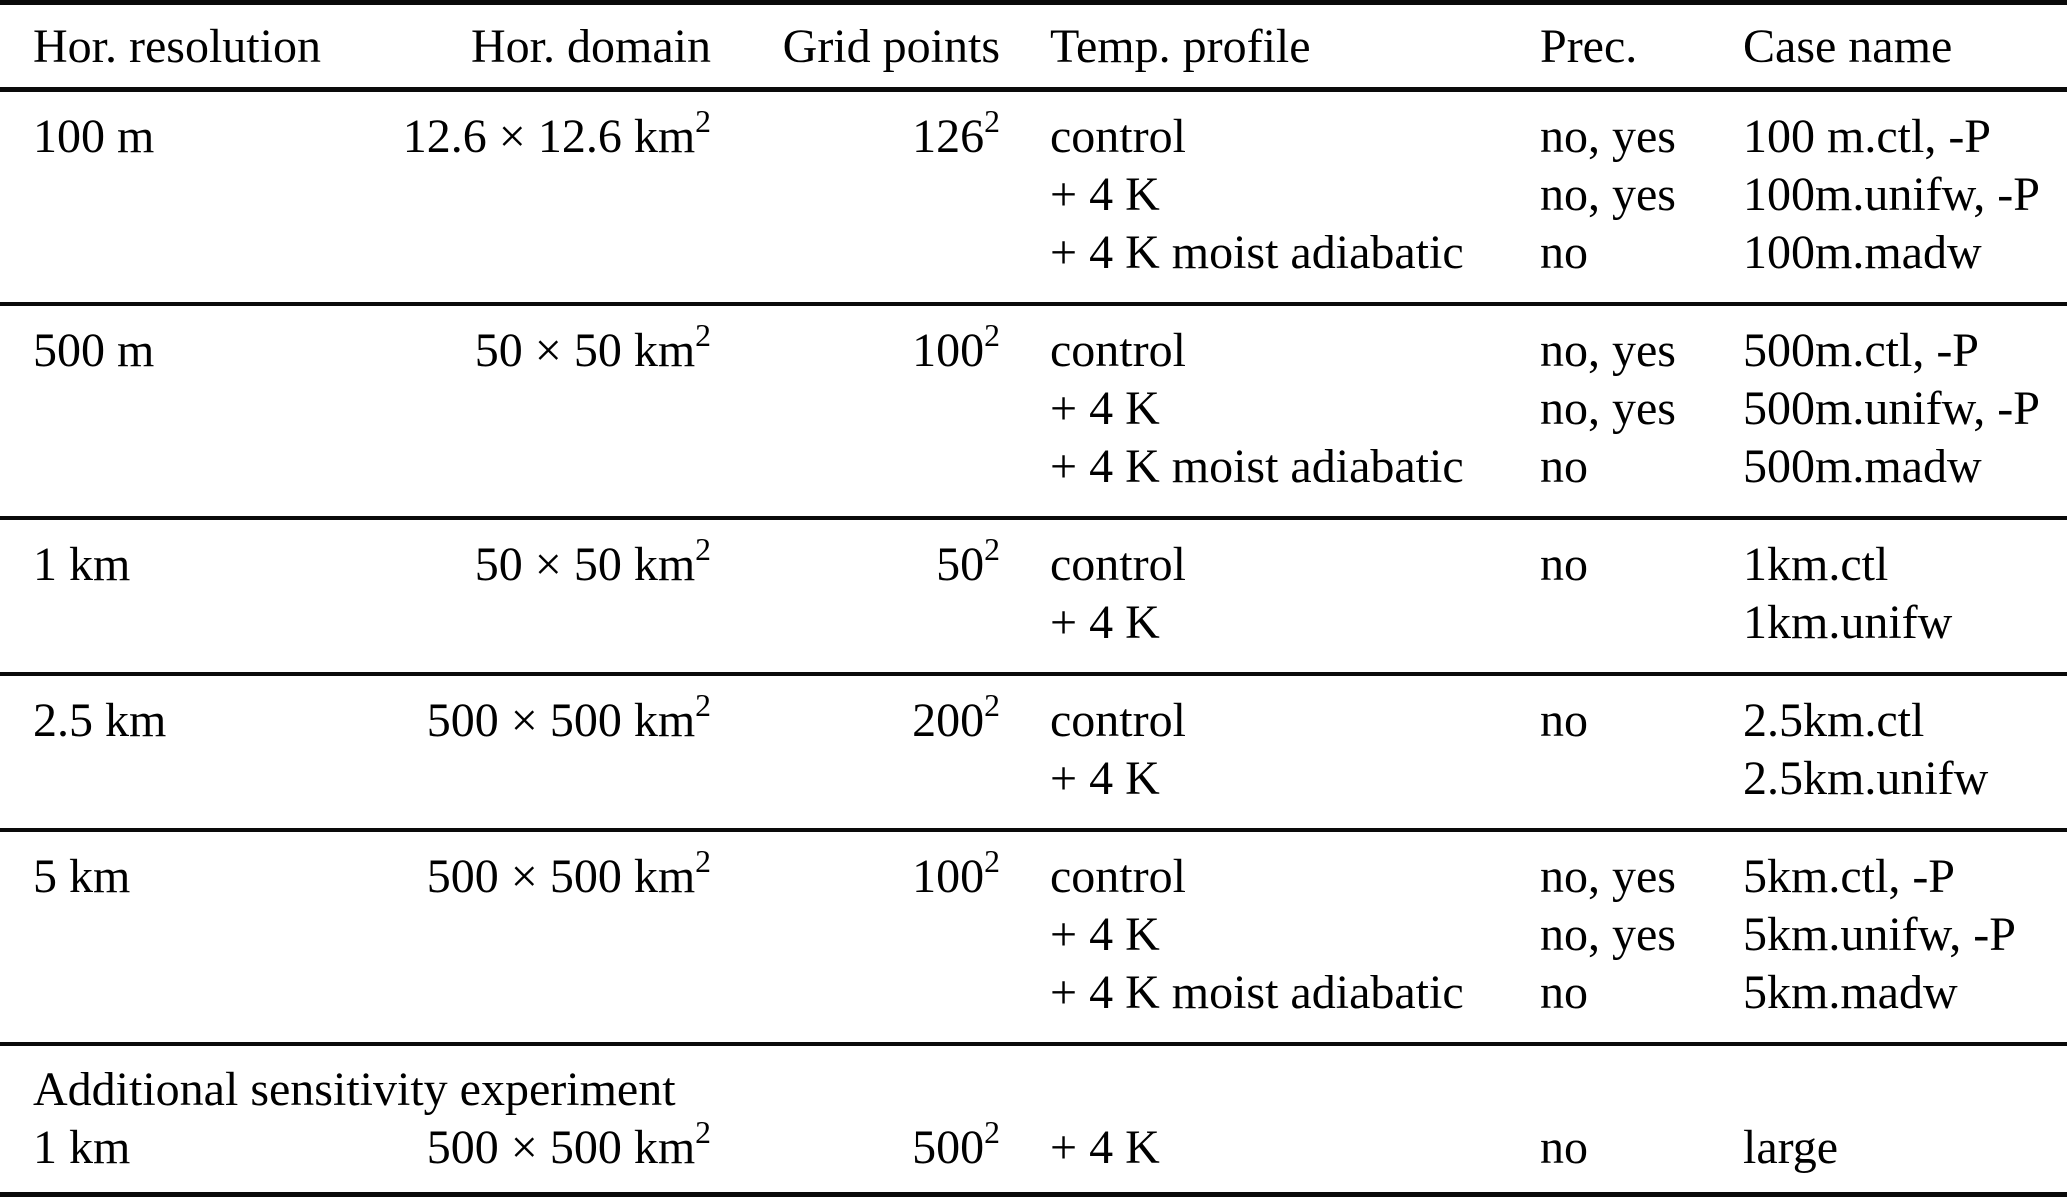 This screenshot has width=2067, height=1200. I want to click on cell-case-name: 5km.madw, so click(1850, 992).